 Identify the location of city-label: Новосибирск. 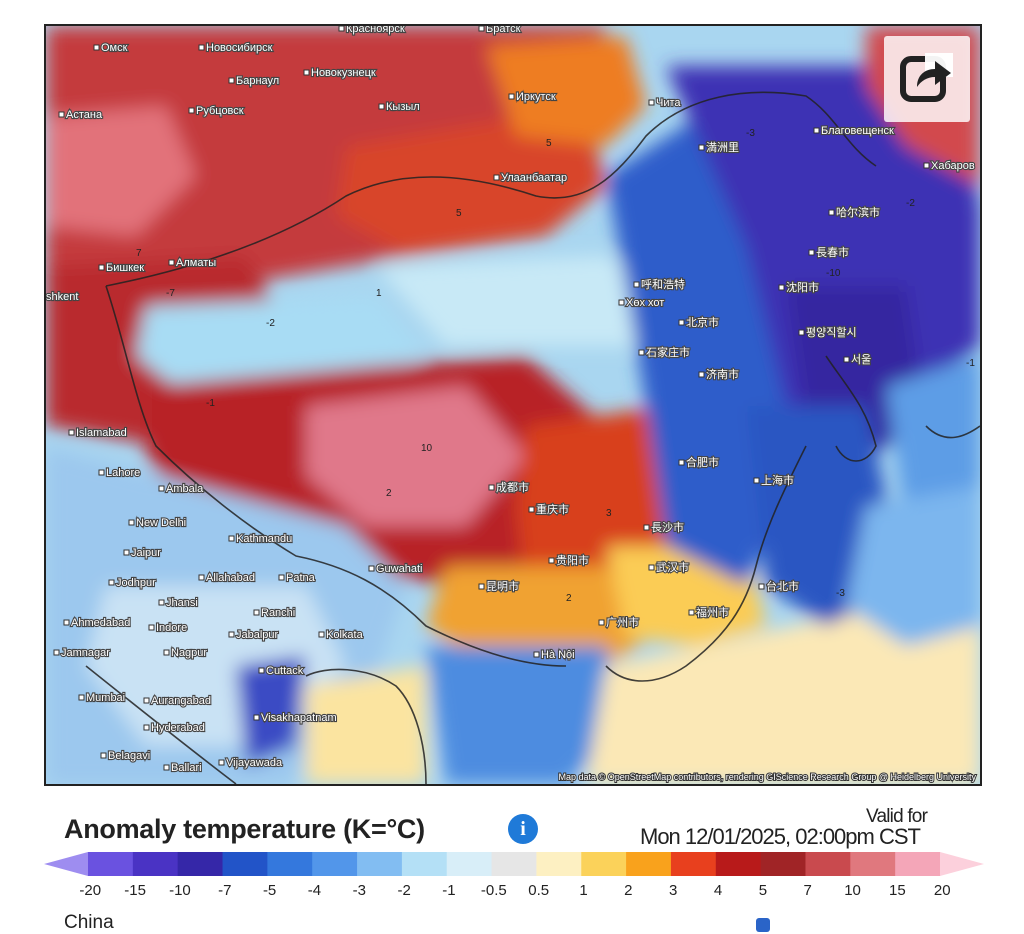
(239, 48).